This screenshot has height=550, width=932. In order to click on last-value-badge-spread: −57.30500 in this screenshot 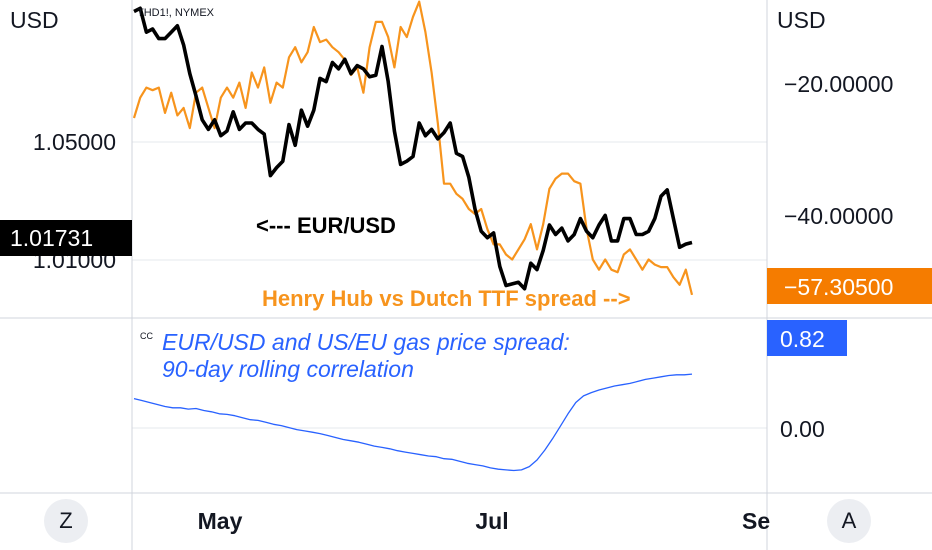, I will do `click(849, 286)`.